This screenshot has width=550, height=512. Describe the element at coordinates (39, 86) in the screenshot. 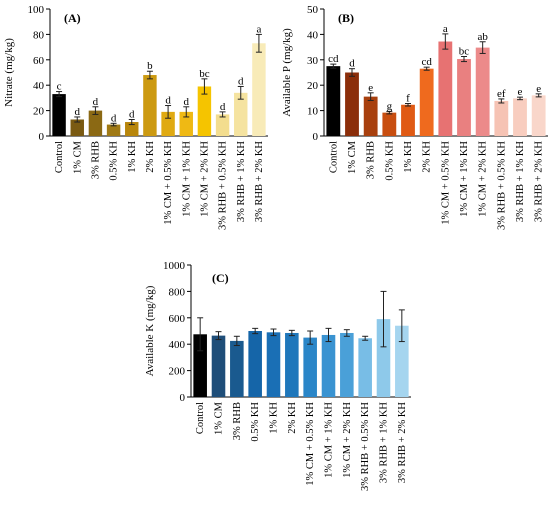

I see `y-tick-label: 40` at that location.